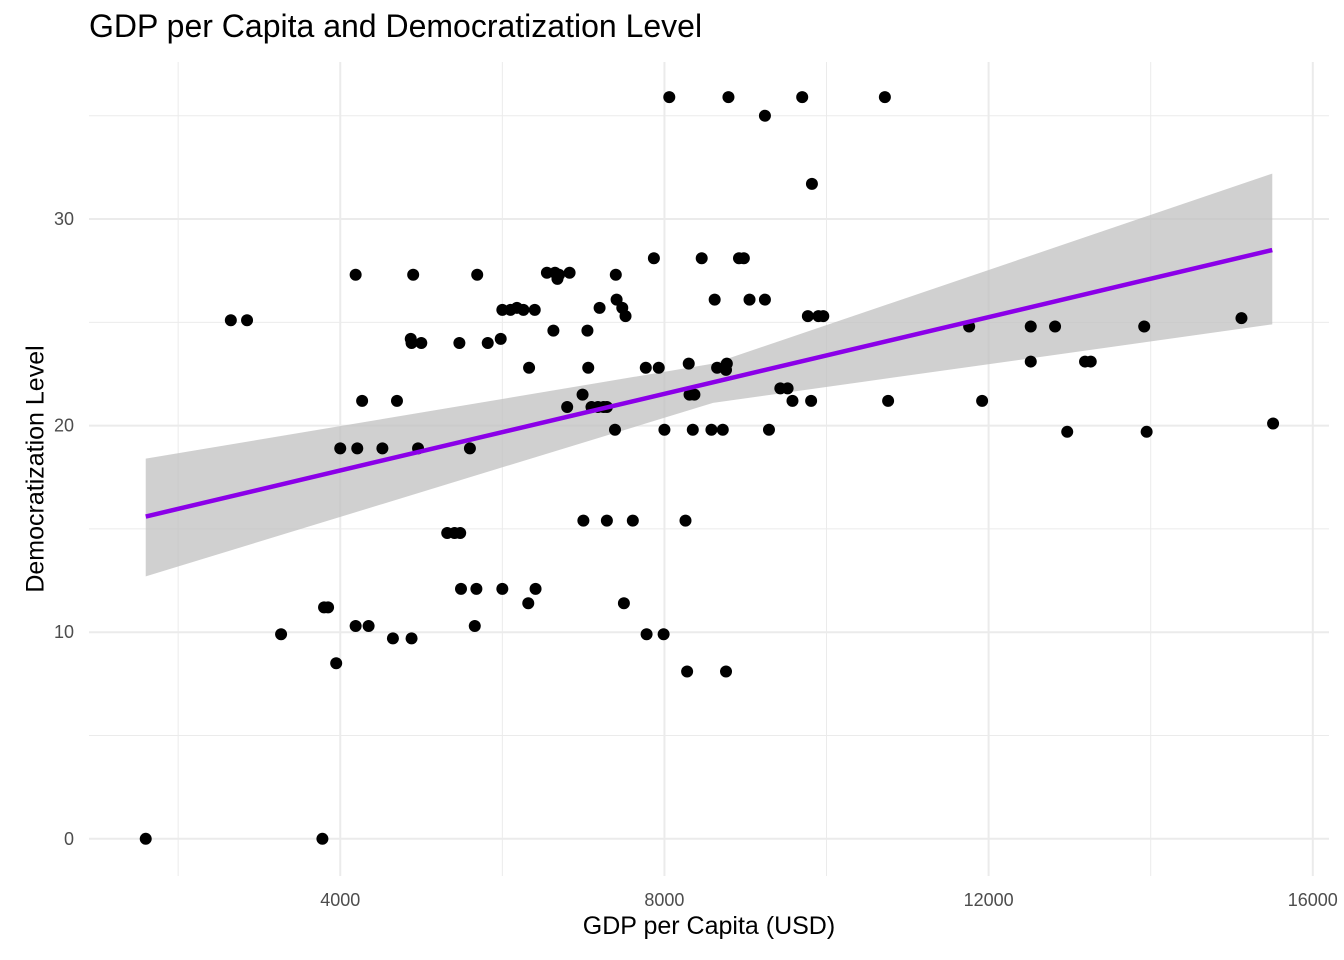 This screenshot has height=960, width=1344. I want to click on x-axis-ticks: 4000 8000 12000 16000, so click(829, 900).